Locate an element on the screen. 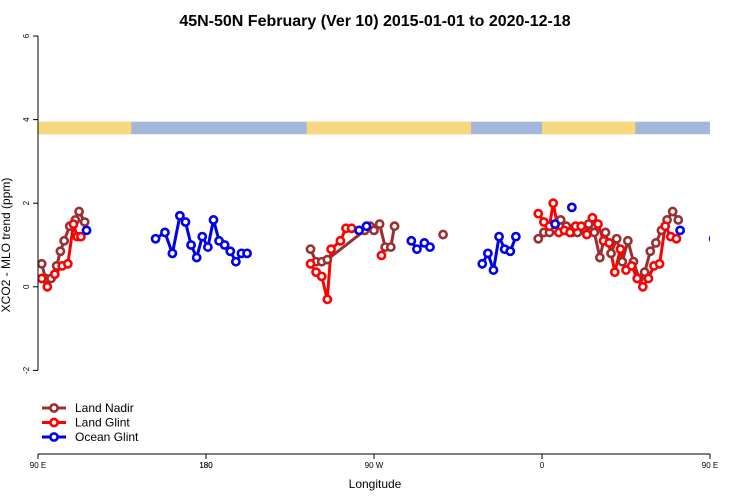 The width and height of the screenshot is (750, 500). x-tick-label: 0 is located at coordinates (542, 465).